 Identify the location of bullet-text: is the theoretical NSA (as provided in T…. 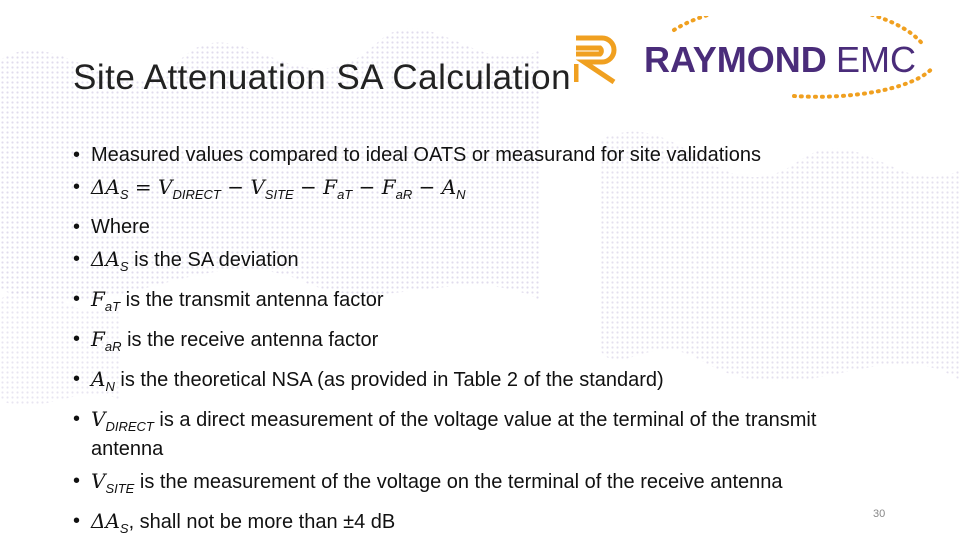
(389, 380).